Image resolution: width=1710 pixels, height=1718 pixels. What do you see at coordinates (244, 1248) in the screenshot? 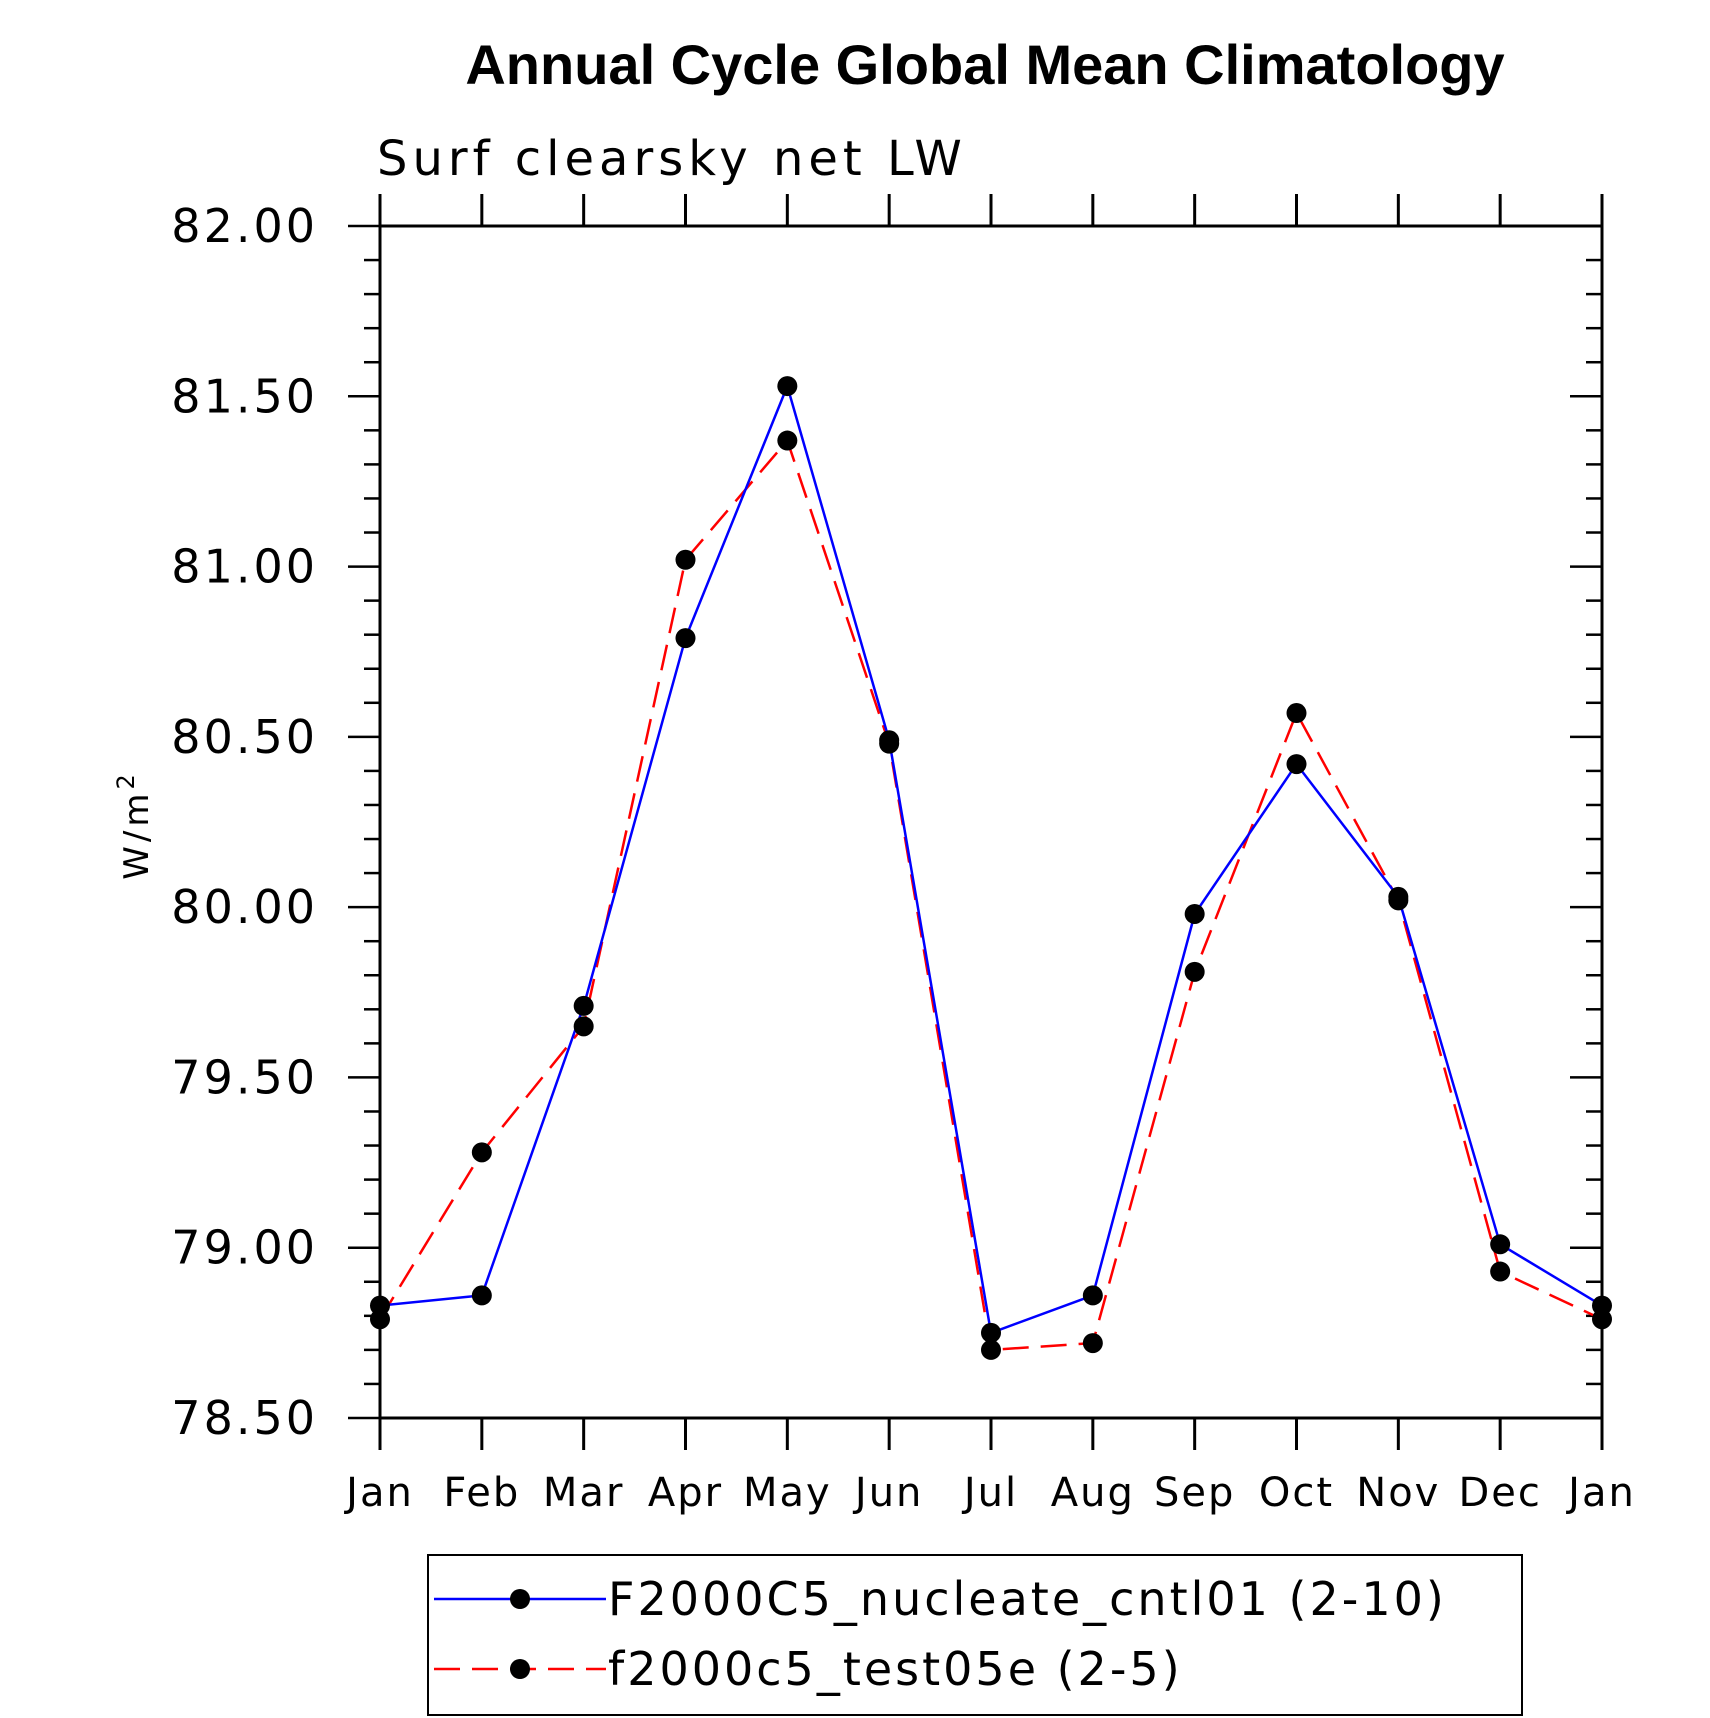
I see `y-tick-label: 79.00` at bounding box center [244, 1248].